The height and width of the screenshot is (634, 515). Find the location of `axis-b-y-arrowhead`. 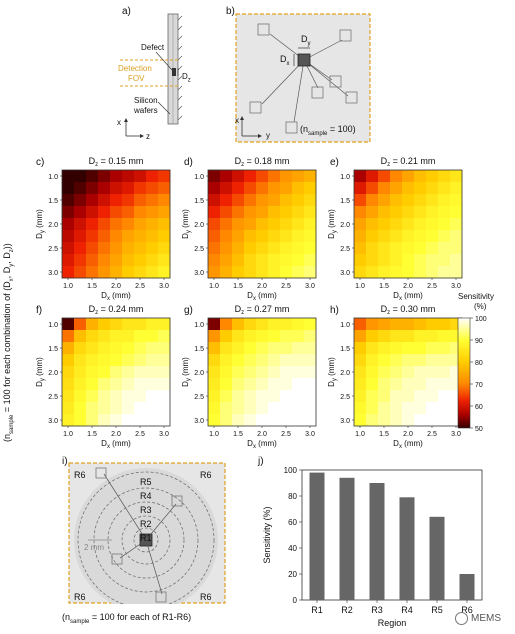

axis-b-y-arrowhead is located at coordinates (260, 136).